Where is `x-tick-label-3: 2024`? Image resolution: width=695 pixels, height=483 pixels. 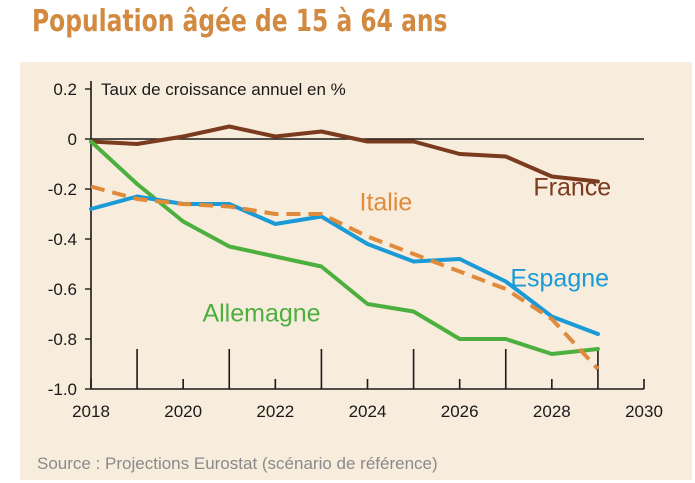
x-tick-label-3: 2024 is located at coordinates (368, 411).